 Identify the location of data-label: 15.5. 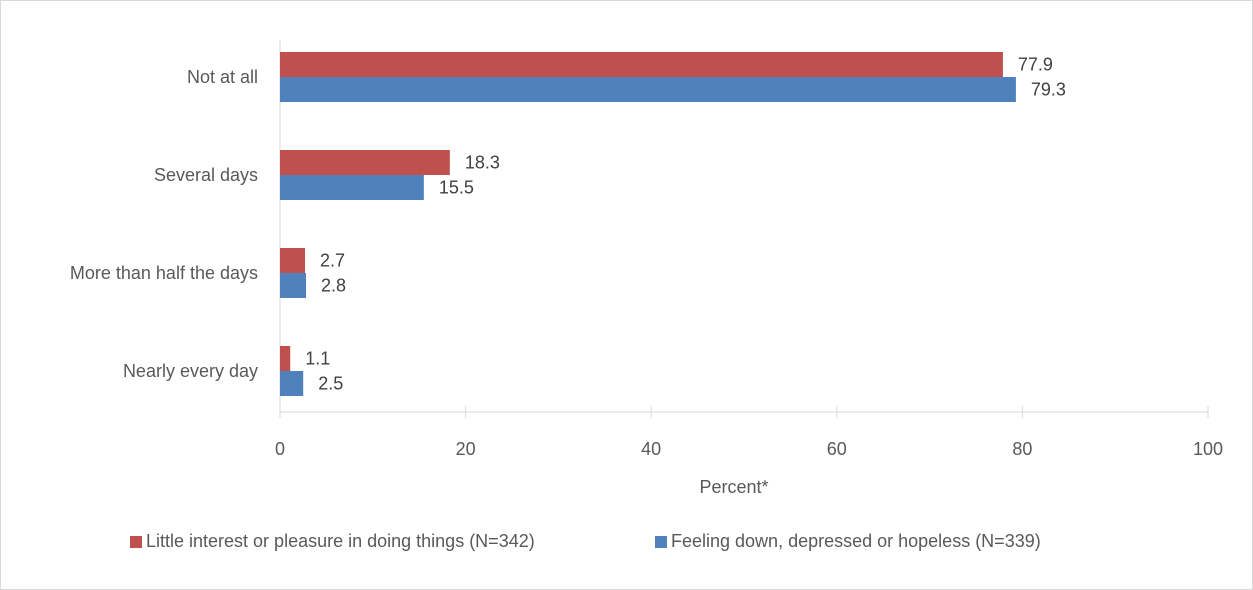
(456, 188).